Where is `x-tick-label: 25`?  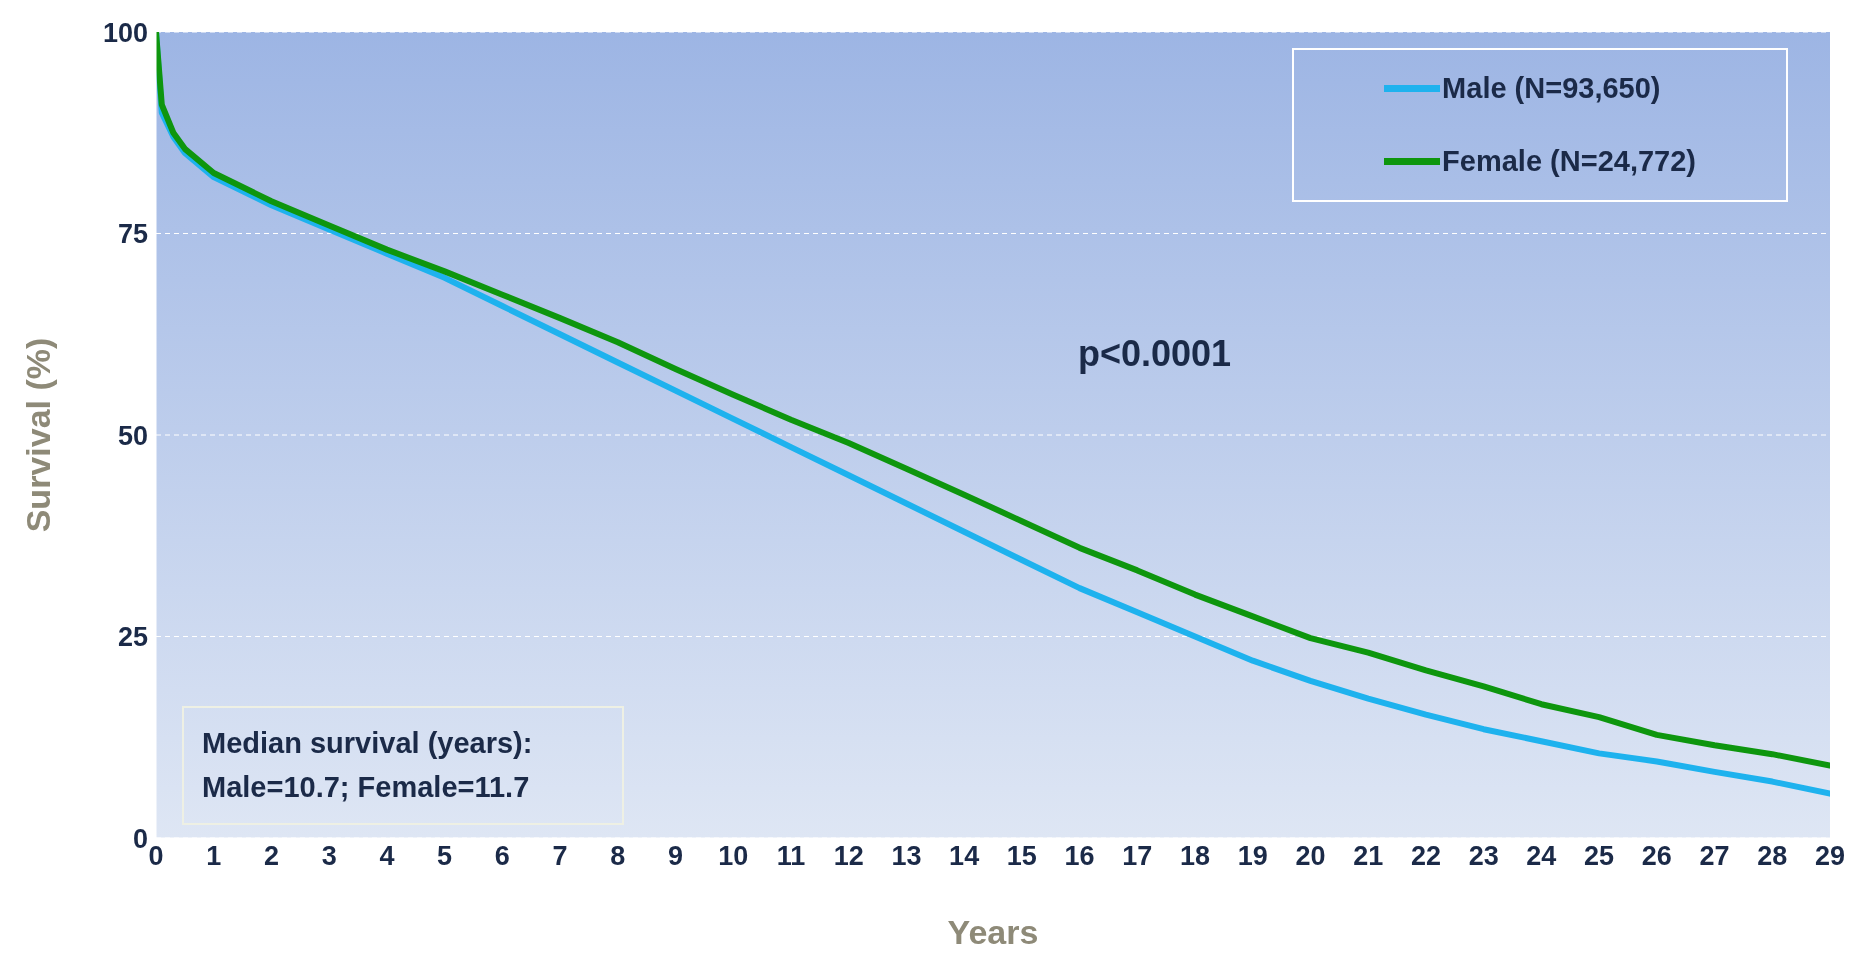 x-tick-label: 25 is located at coordinates (1599, 856).